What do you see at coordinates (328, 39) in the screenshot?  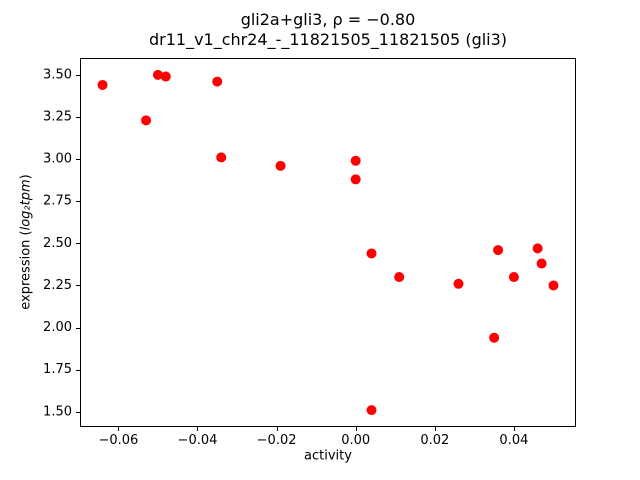 I see `title-line-2: dr11_v1_chr24_-_11821505_11821505 (gli3)` at bounding box center [328, 39].